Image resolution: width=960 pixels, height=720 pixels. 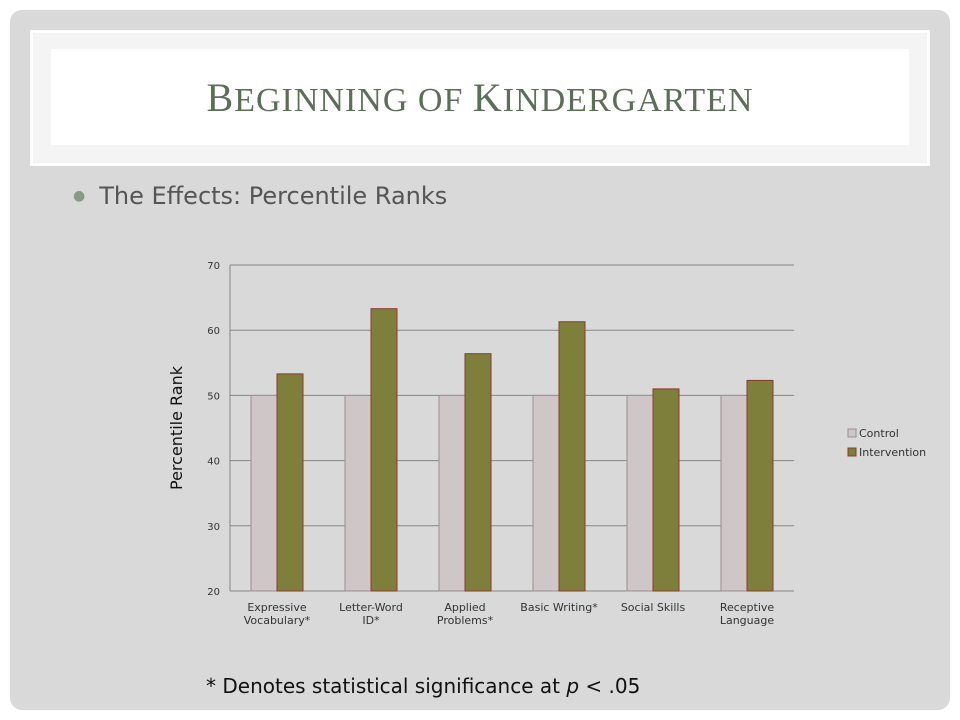 I want to click on title-inner: BEGINNING OF KINDERGARTEN, so click(x=480, y=97).